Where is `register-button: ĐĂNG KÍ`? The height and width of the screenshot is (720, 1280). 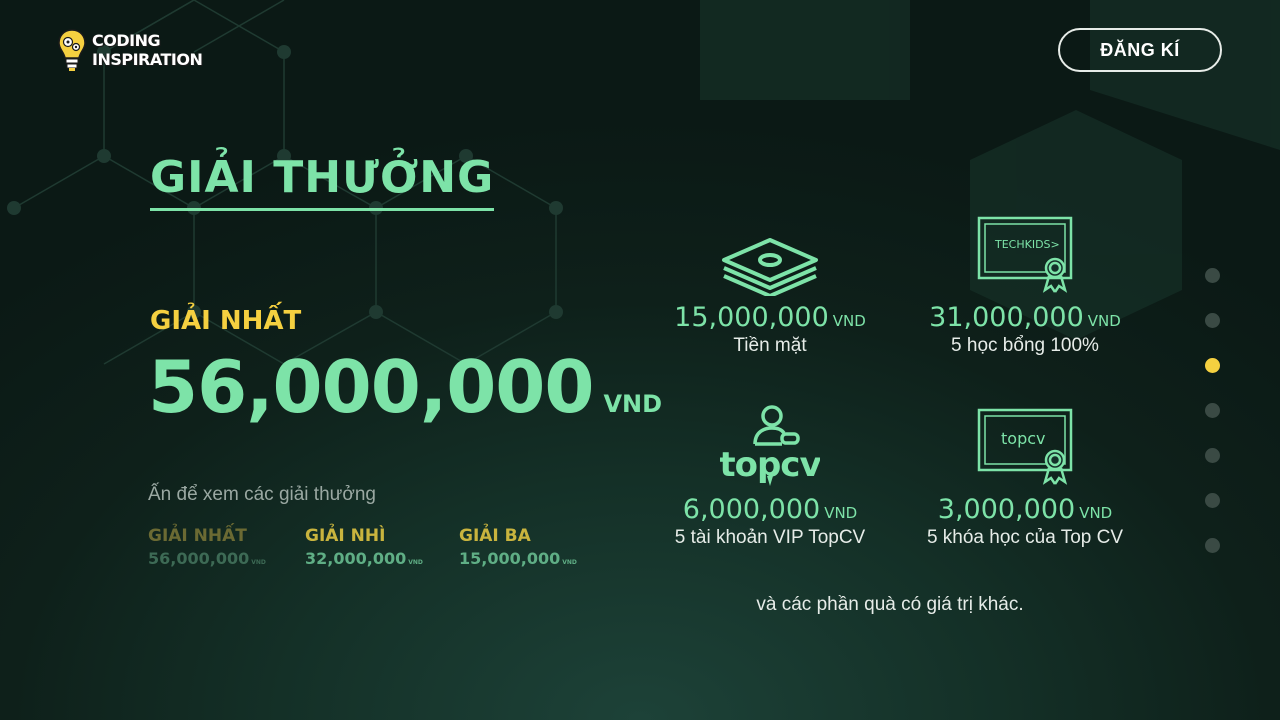 register-button: ĐĂNG KÍ is located at coordinates (1140, 50).